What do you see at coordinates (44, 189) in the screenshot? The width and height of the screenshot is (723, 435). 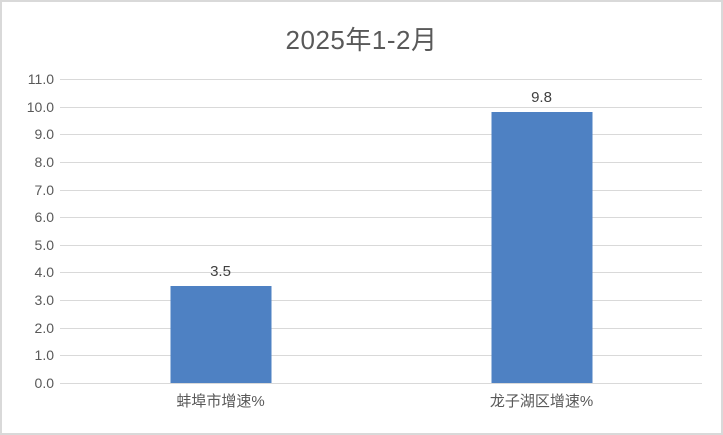 I see `y-tick-label: 7.0` at bounding box center [44, 189].